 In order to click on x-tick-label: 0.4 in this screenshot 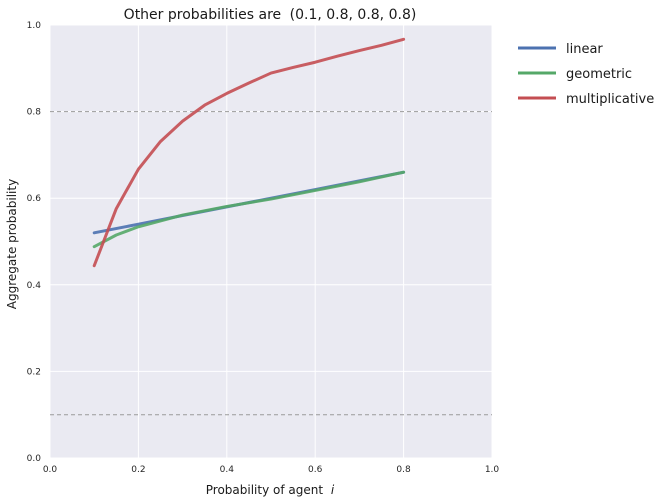, I will do `click(227, 470)`.